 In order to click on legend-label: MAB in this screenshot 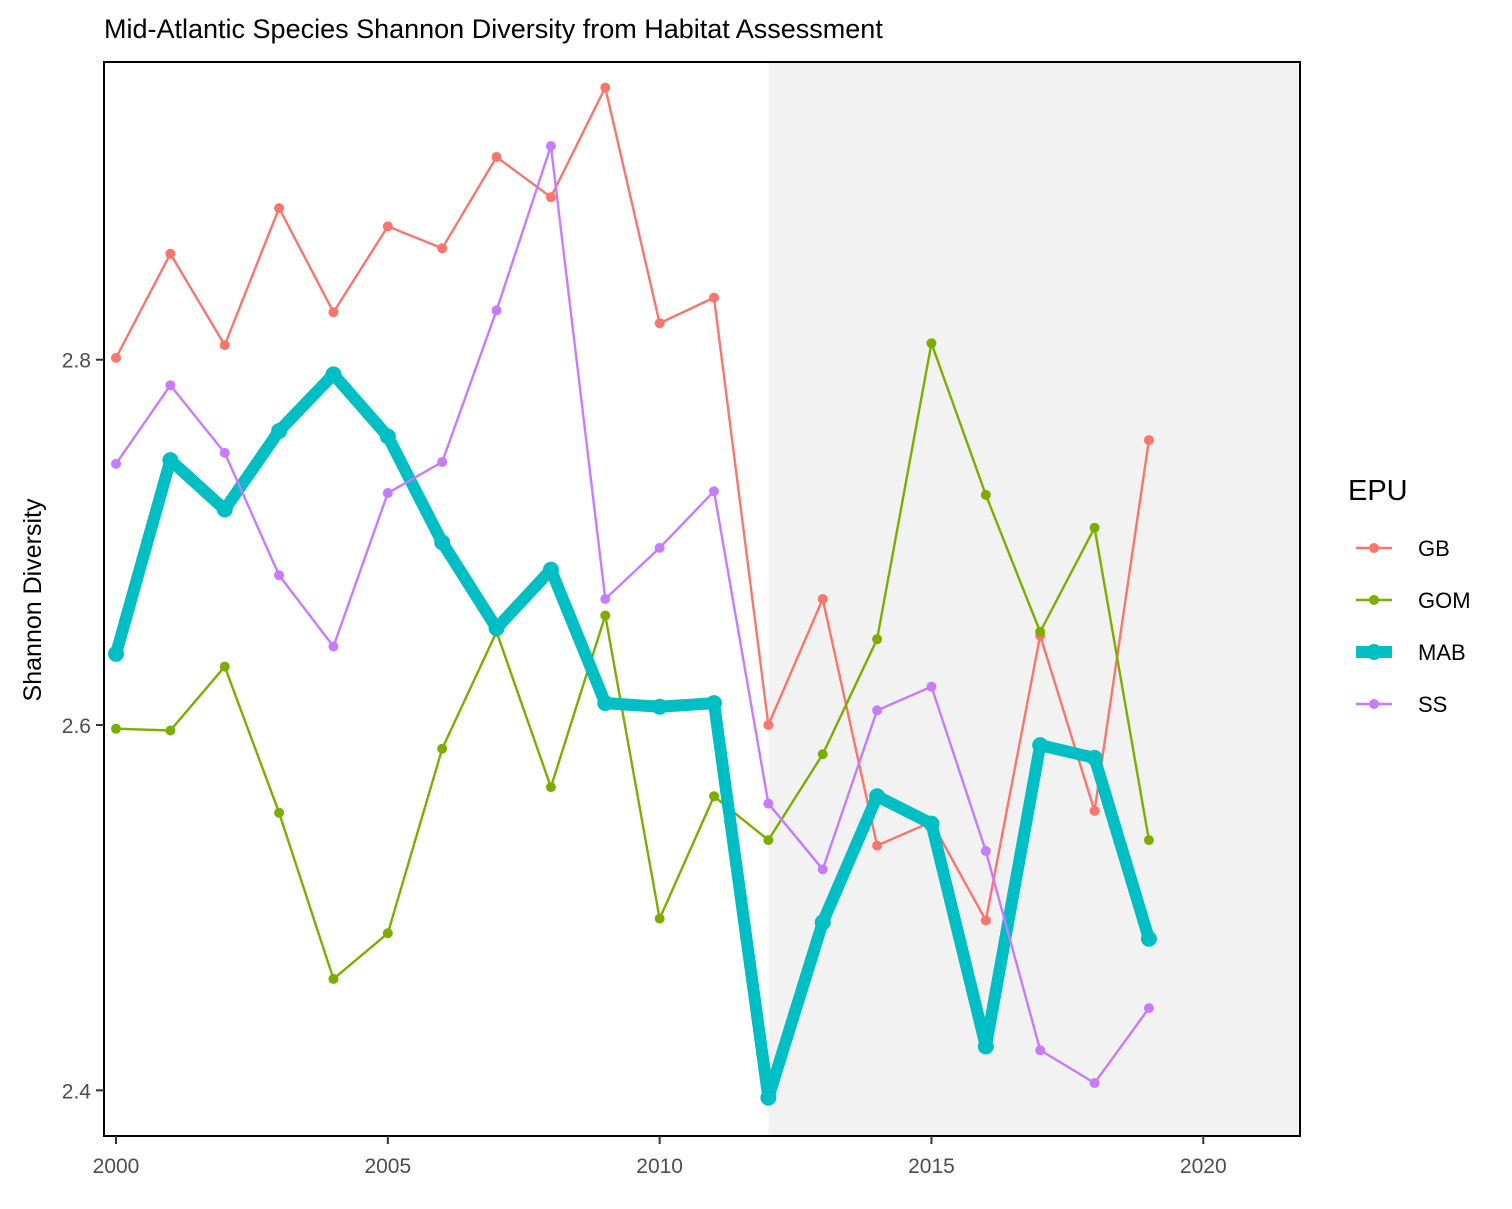, I will do `click(1442, 652)`.